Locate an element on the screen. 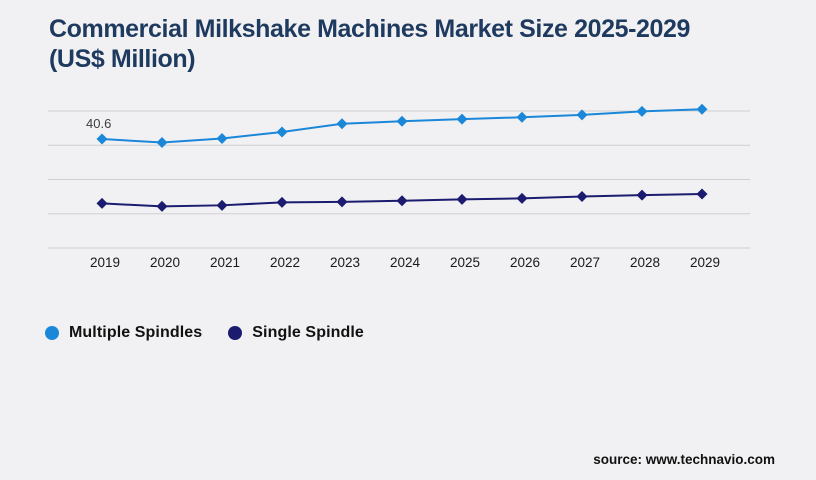 Image resolution: width=816 pixels, height=480 pixels. single-spindle-marker-icon is located at coordinates (235, 333).